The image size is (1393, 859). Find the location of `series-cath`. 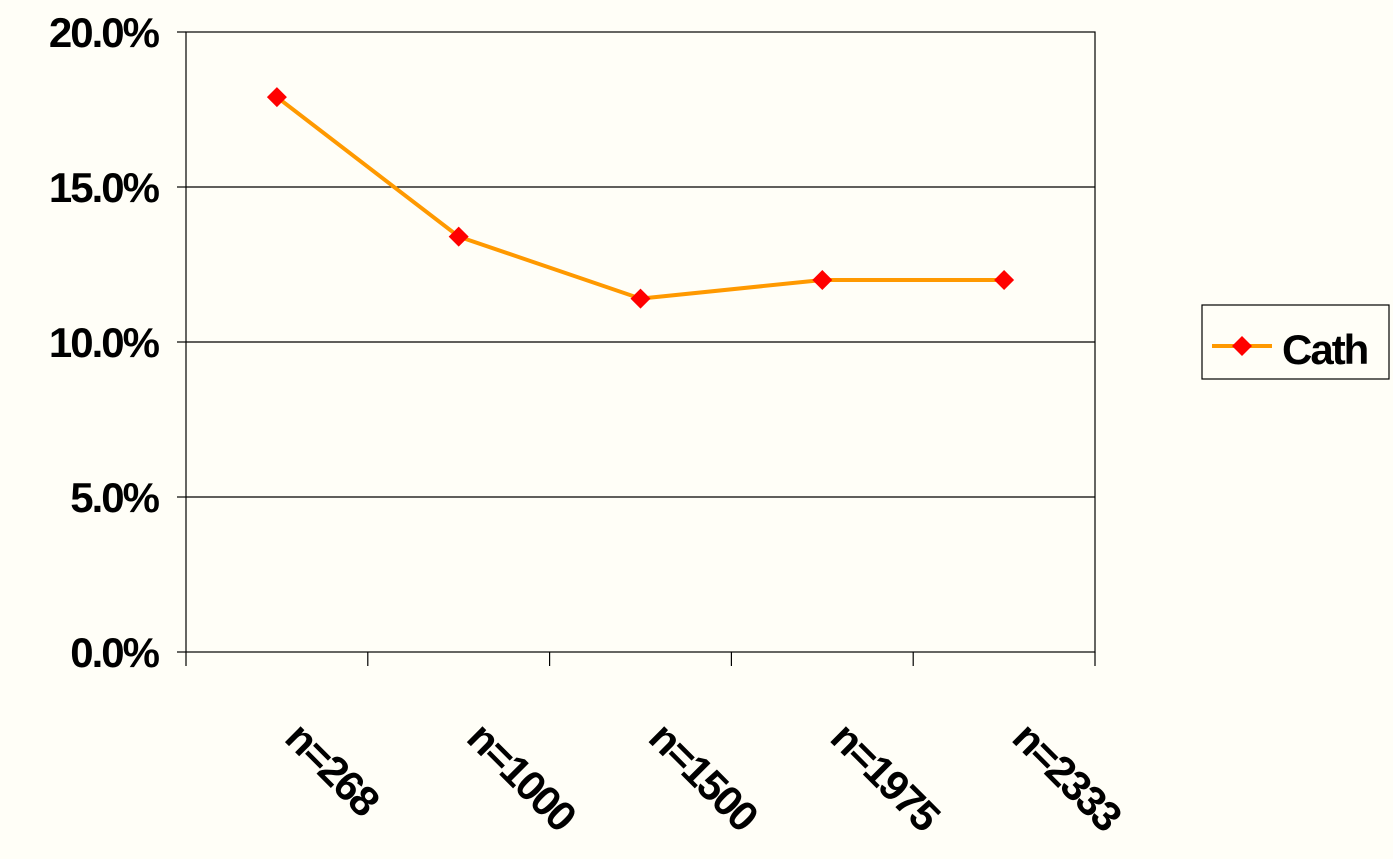

series-cath is located at coordinates (640, 198).